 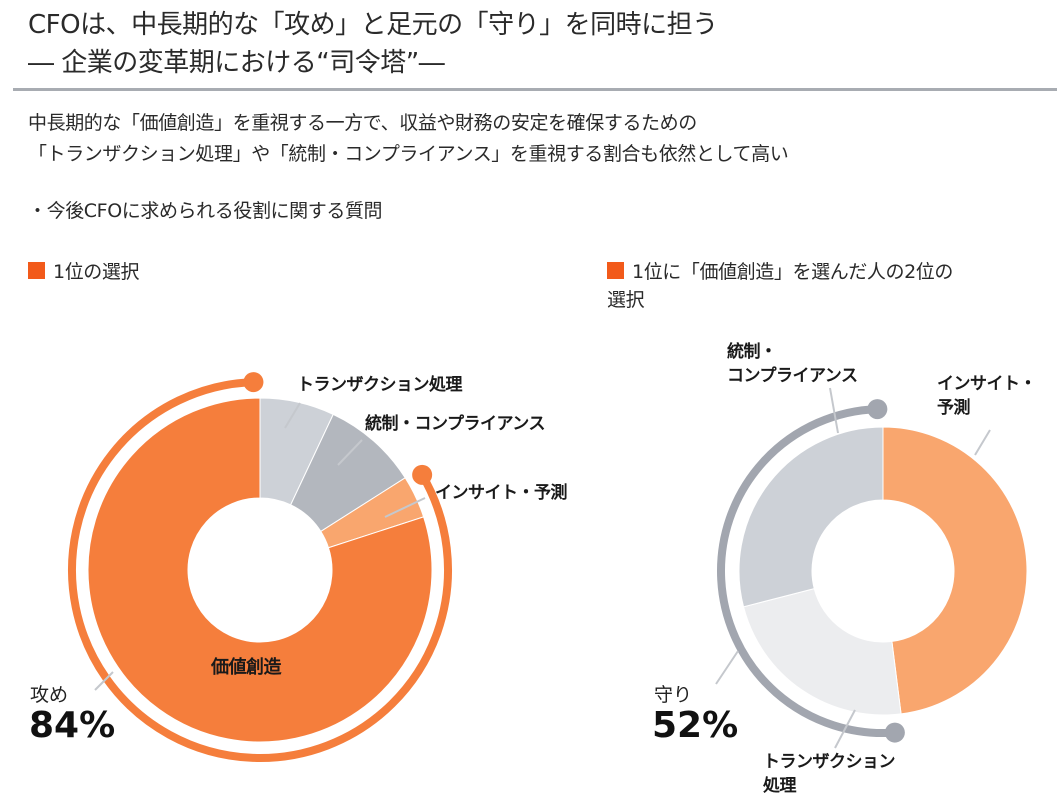 What do you see at coordinates (373, 25) in the screenshot?
I see `page-title: CFOは、中長期的な「攻め」と足元の「守り」を同時に担う` at bounding box center [373, 25].